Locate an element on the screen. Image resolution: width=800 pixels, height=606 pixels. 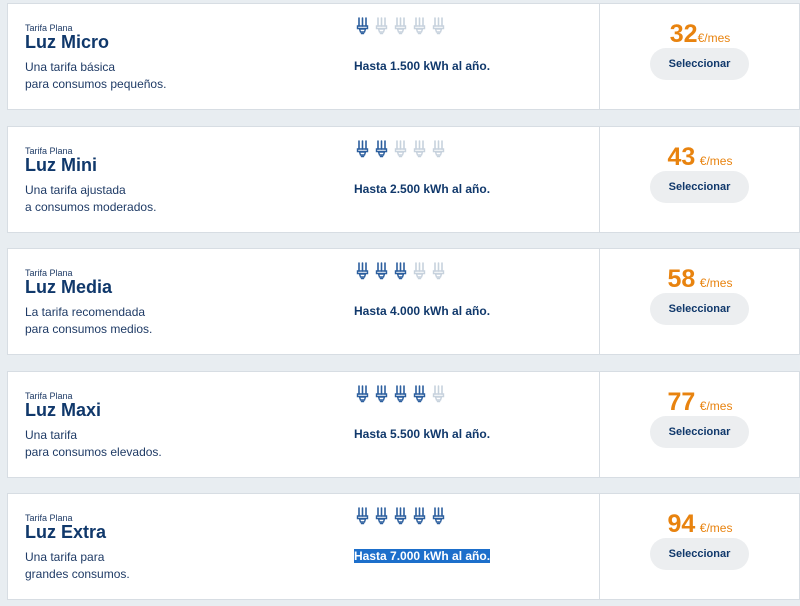
consumption-limit: Hasta 7.000 kWh al año. is located at coordinates (422, 556).